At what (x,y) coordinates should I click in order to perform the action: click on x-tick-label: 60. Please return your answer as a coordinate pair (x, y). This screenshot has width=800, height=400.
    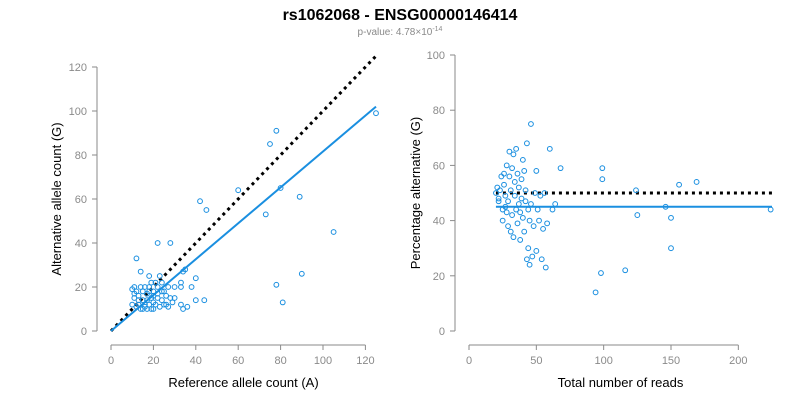
    Looking at the image, I should click on (238, 361).